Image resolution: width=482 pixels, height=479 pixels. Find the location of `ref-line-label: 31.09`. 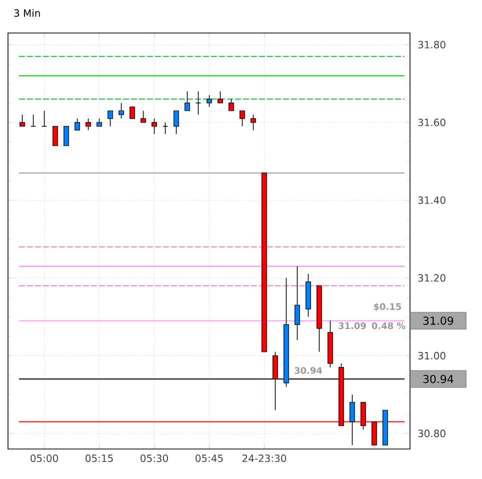

ref-line-label: 31.09 is located at coordinates (438, 320).